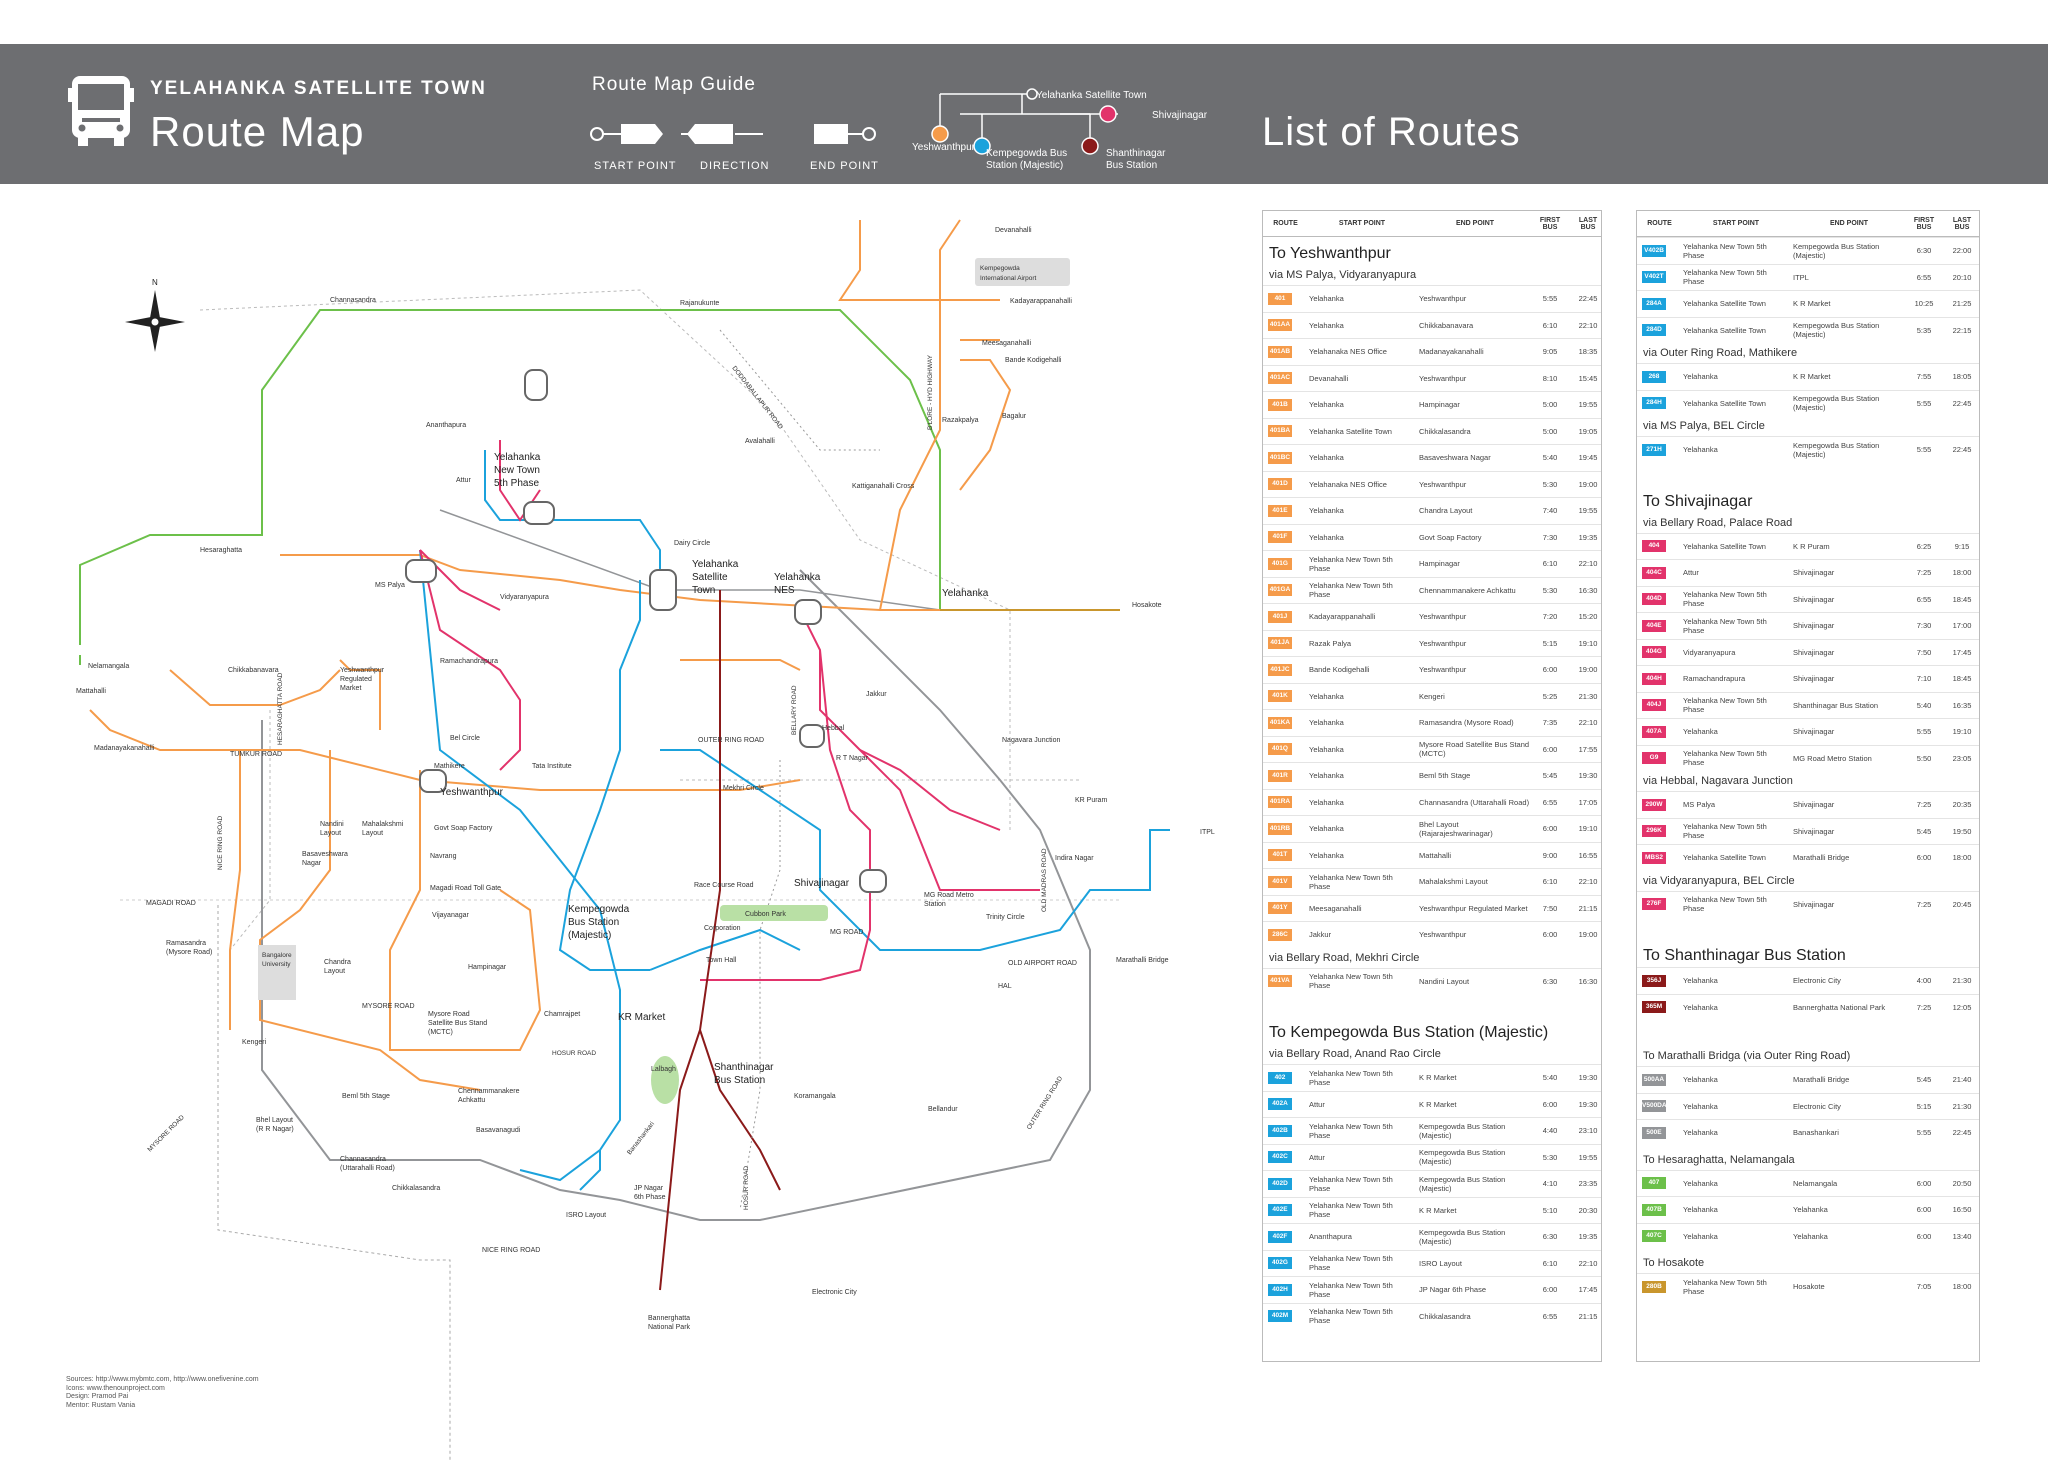 Image resolution: width=2048 pixels, height=1467 pixels. I want to click on lbl-electronic: Electronic City, so click(834, 1292).